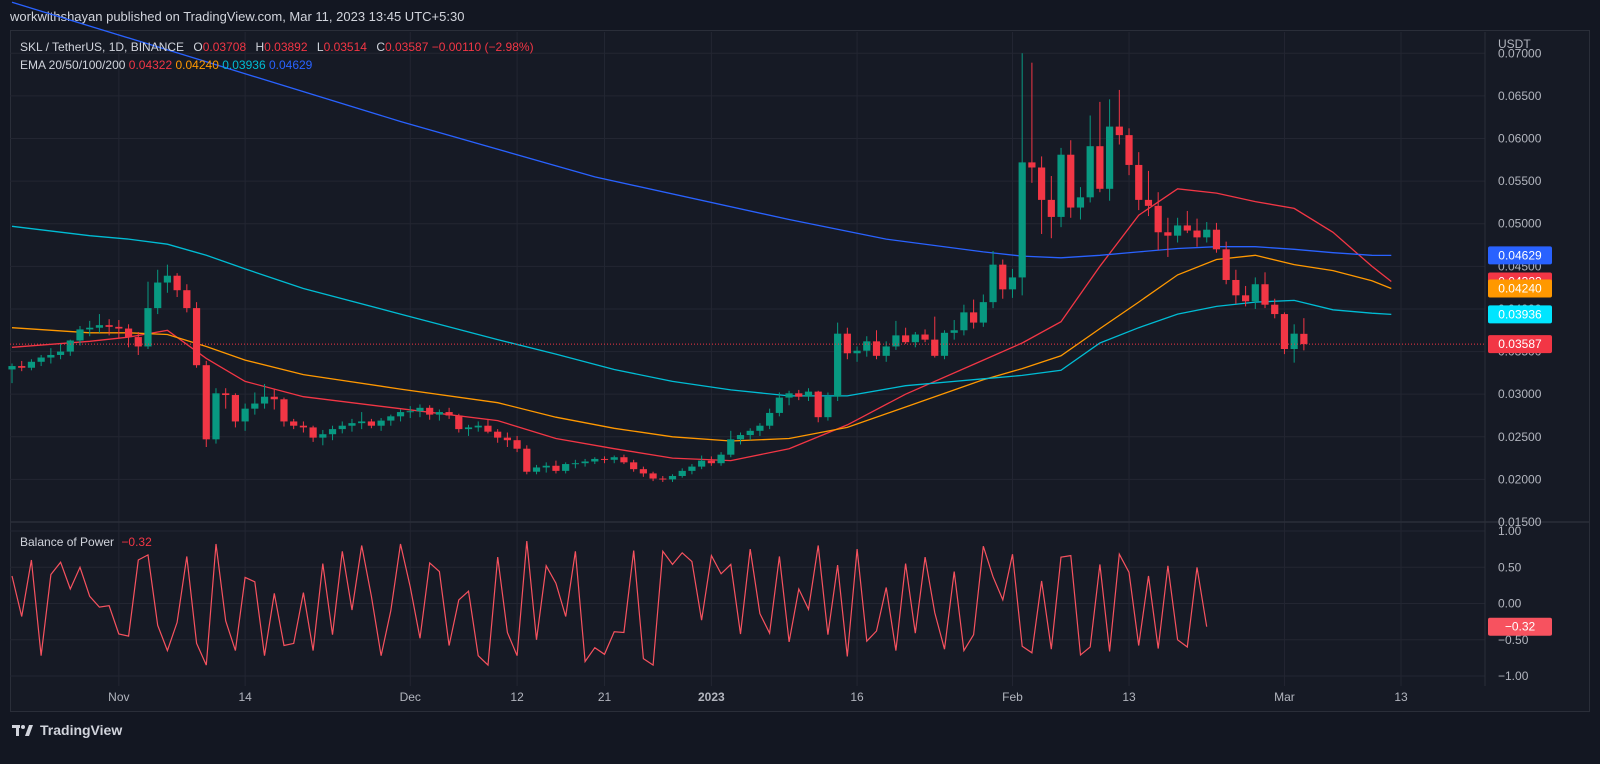  What do you see at coordinates (1520, 53) in the screenshot?
I see `price-tick-label: 0.07000` at bounding box center [1520, 53].